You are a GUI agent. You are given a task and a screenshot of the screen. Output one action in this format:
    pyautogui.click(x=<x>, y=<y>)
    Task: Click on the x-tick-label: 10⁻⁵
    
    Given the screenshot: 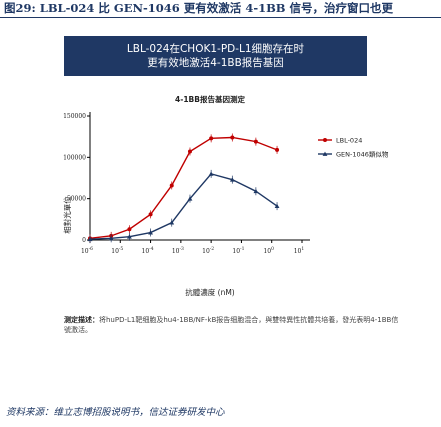 What is the action you would take?
    pyautogui.click(x=117, y=250)
    